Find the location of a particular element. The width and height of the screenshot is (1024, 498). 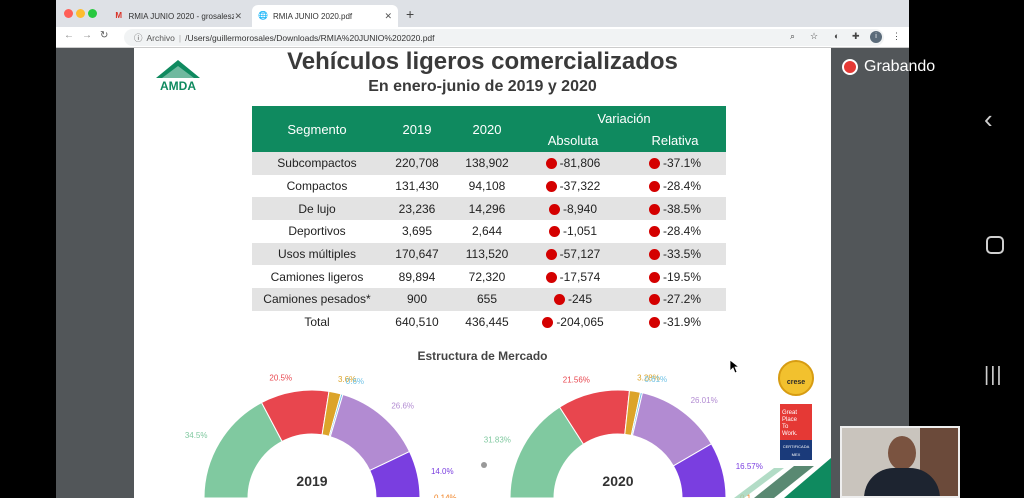

segment-cell-text: Compactos is located at coordinates (317, 186).